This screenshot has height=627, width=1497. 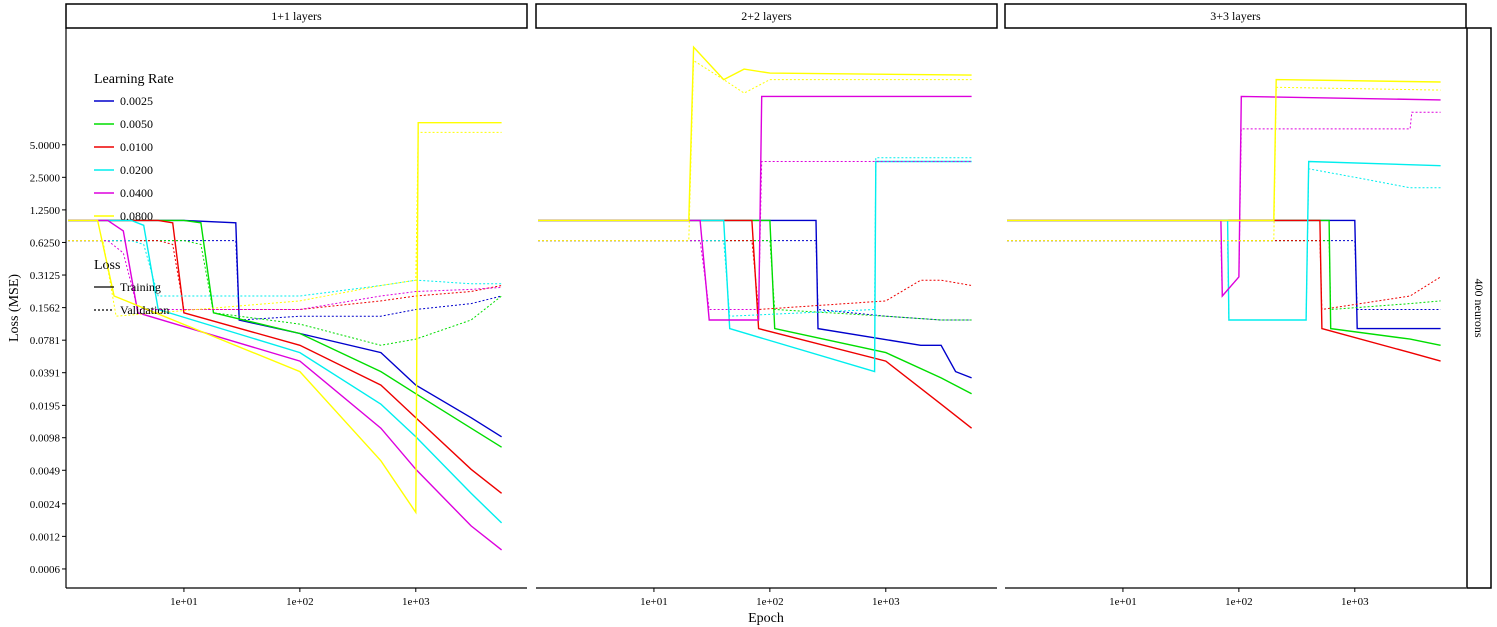 I want to click on y-tick-label-7: 0.0781, so click(x=45, y=341).